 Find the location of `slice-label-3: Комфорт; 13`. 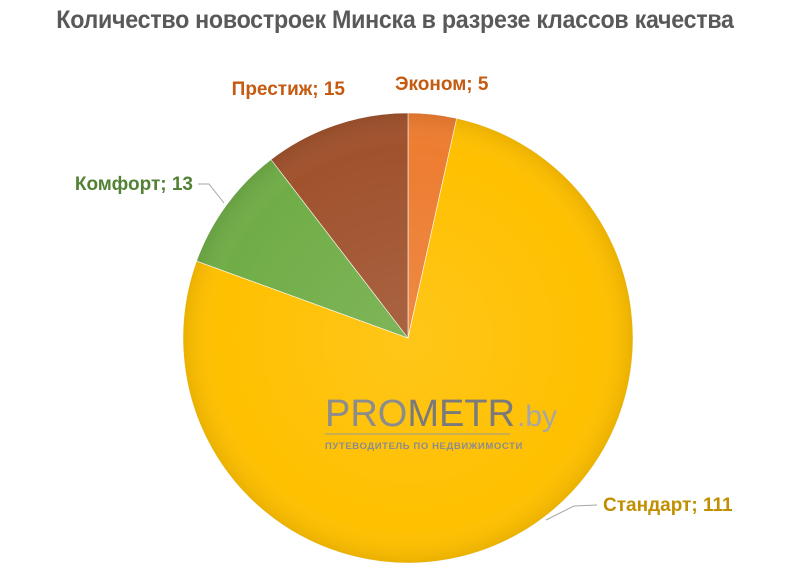

slice-label-3: Комфорт; 13 is located at coordinates (134, 184).